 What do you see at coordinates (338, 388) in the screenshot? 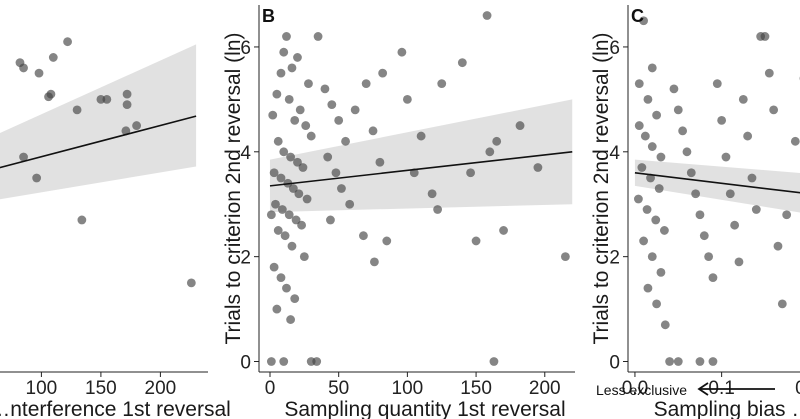
I see `x-tick-label: 50` at bounding box center [338, 388].